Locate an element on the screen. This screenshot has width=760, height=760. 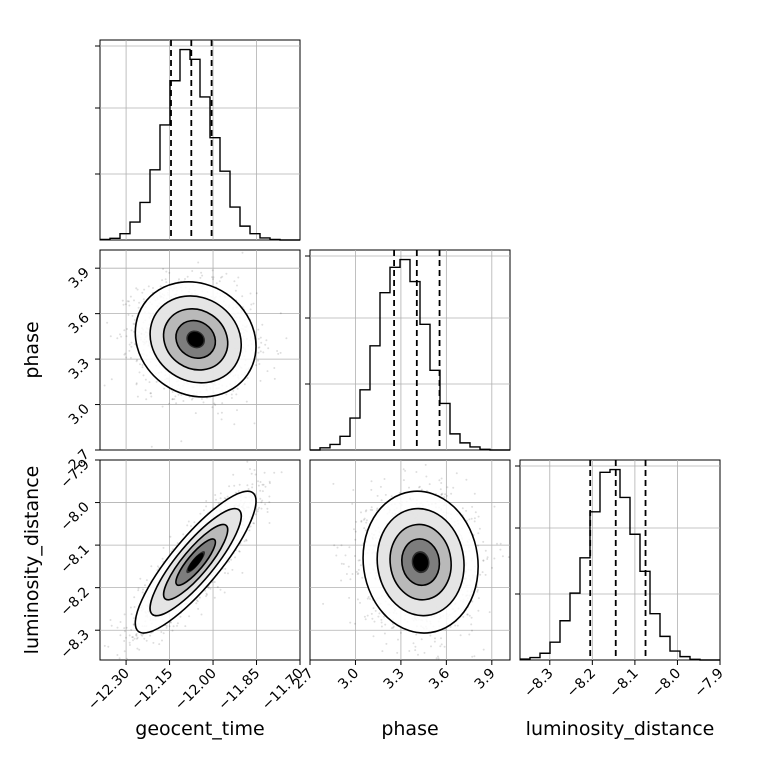
contour-line is located at coordinates (196, 339).